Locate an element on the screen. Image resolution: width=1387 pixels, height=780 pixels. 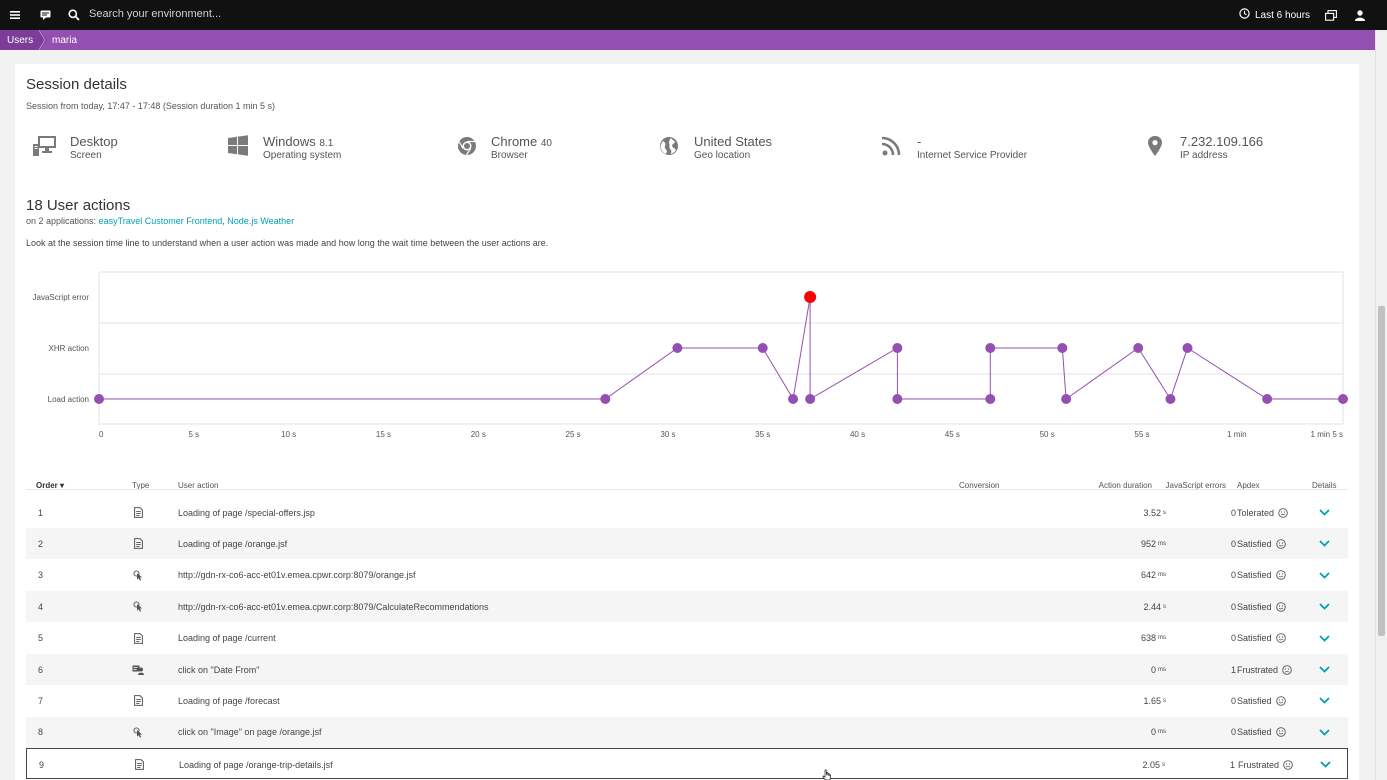
app-link-easytravel: easyTravel Customer Frontend is located at coordinates (160, 221).